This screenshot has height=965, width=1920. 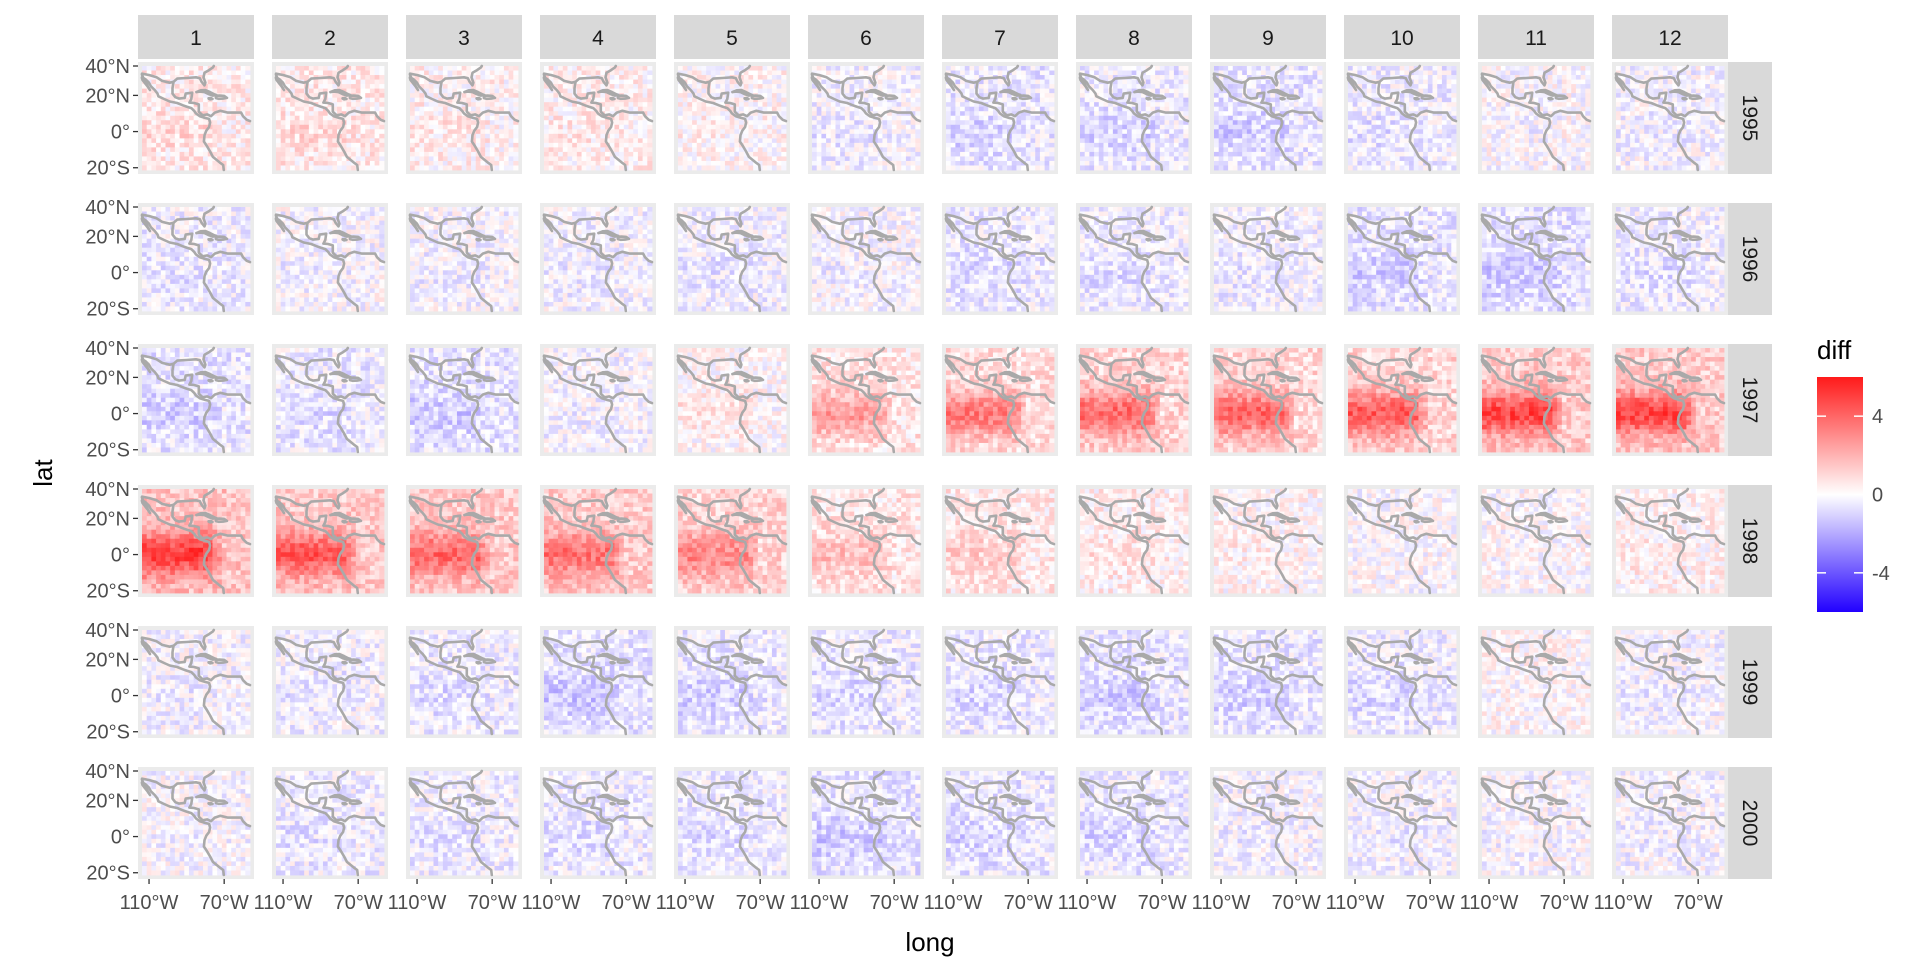 I want to click on coastline, so click(x=1000, y=118).